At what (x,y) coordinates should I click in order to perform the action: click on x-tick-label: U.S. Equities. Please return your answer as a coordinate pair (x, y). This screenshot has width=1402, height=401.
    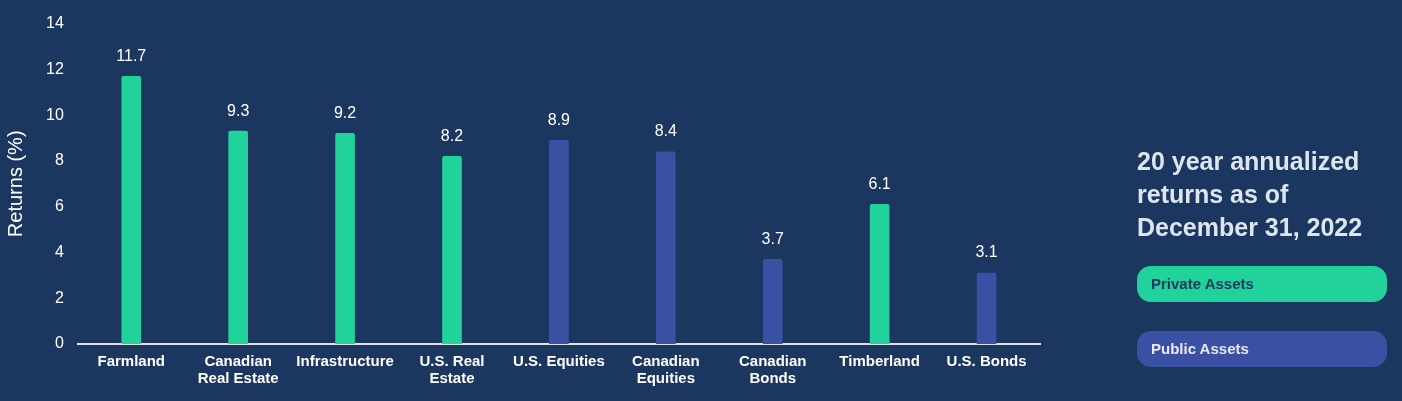
    Looking at the image, I should click on (559, 361).